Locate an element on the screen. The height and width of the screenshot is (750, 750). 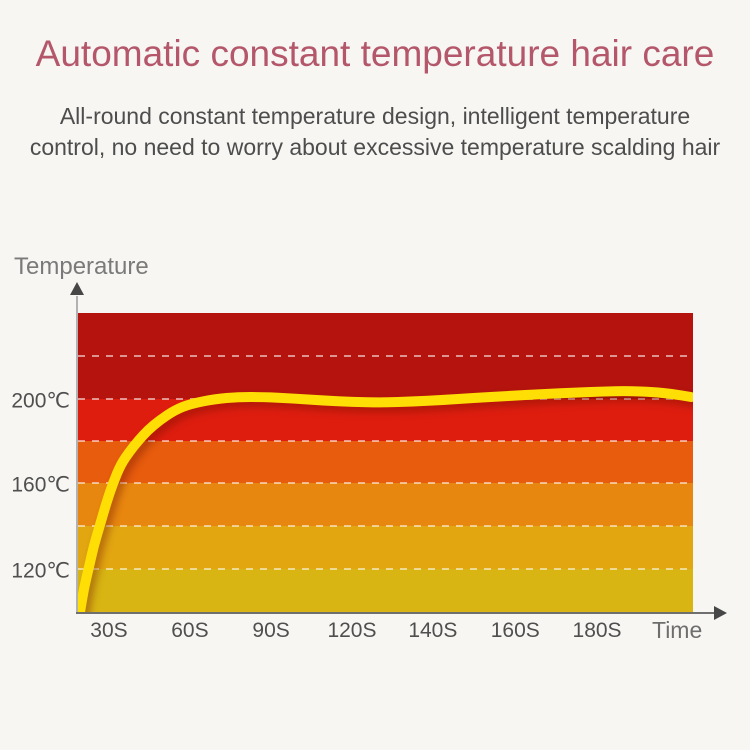
x-axis-title: Time is located at coordinates (677, 630).